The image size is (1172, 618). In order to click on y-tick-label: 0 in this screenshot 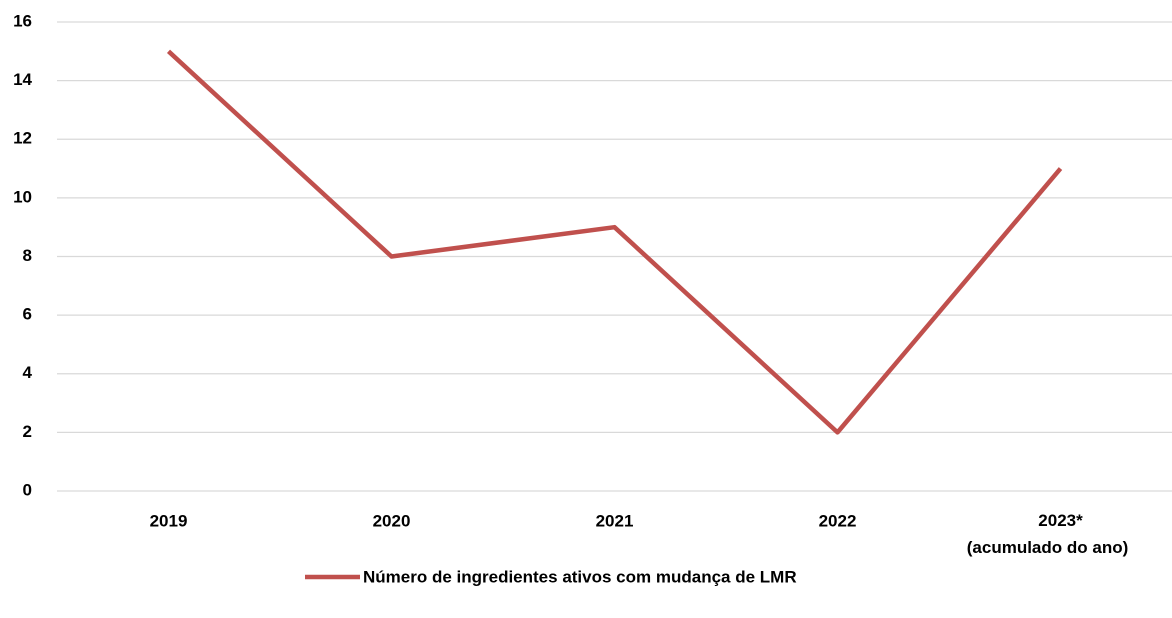, I will do `click(27, 489)`.